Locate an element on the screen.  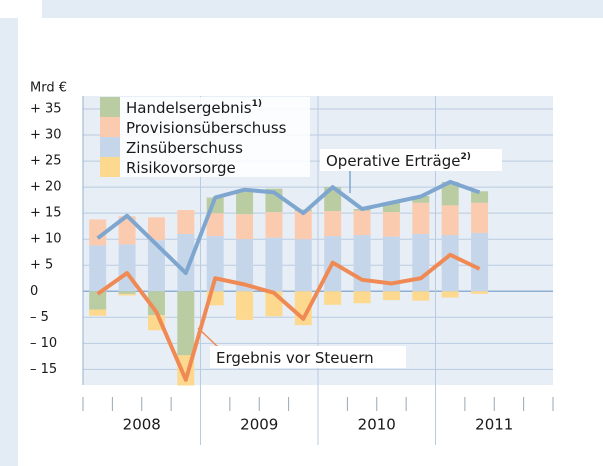
annotation-name: Operative Erträge is located at coordinates (393, 161).